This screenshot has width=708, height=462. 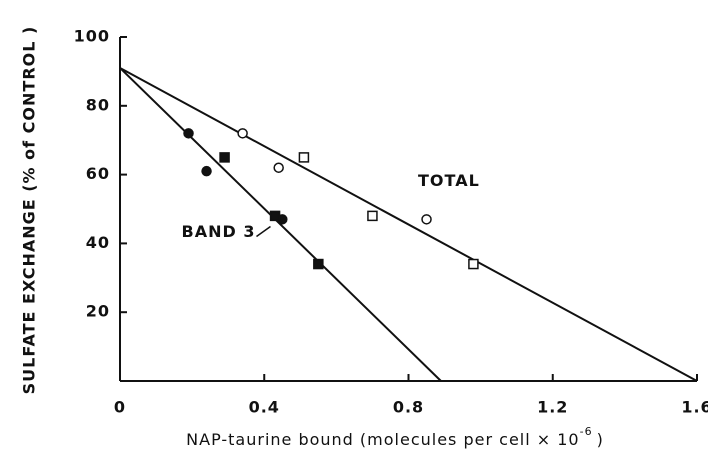 What do you see at coordinates (552, 407) in the screenshot?
I see `x-tick-label: 1.2` at bounding box center [552, 407].